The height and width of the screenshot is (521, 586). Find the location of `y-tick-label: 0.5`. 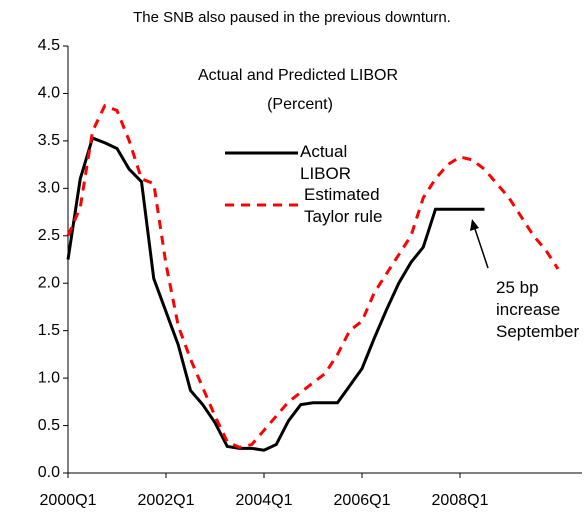

y-tick-label: 0.5 is located at coordinates (49, 425).